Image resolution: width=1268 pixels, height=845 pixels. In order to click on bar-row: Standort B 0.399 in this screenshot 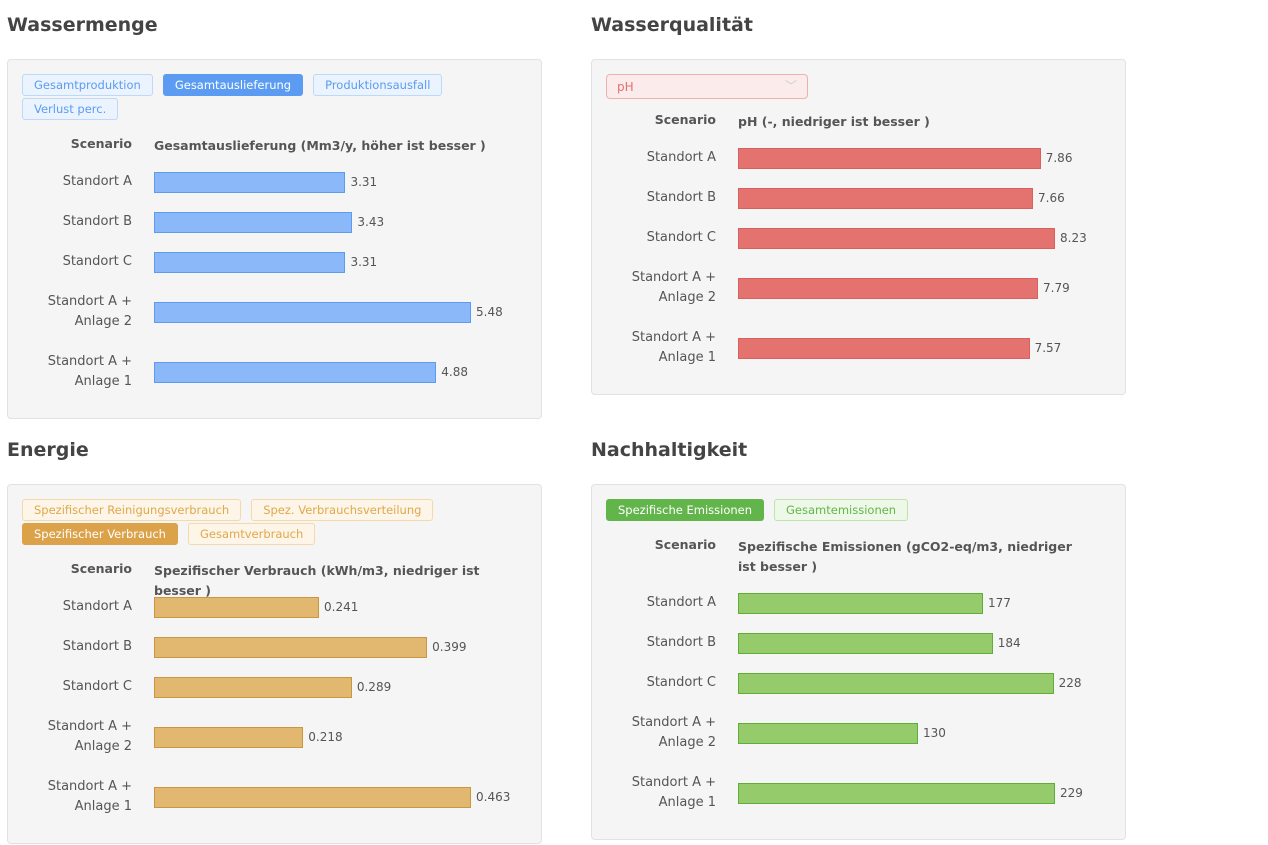, I will do `click(274, 657)`.